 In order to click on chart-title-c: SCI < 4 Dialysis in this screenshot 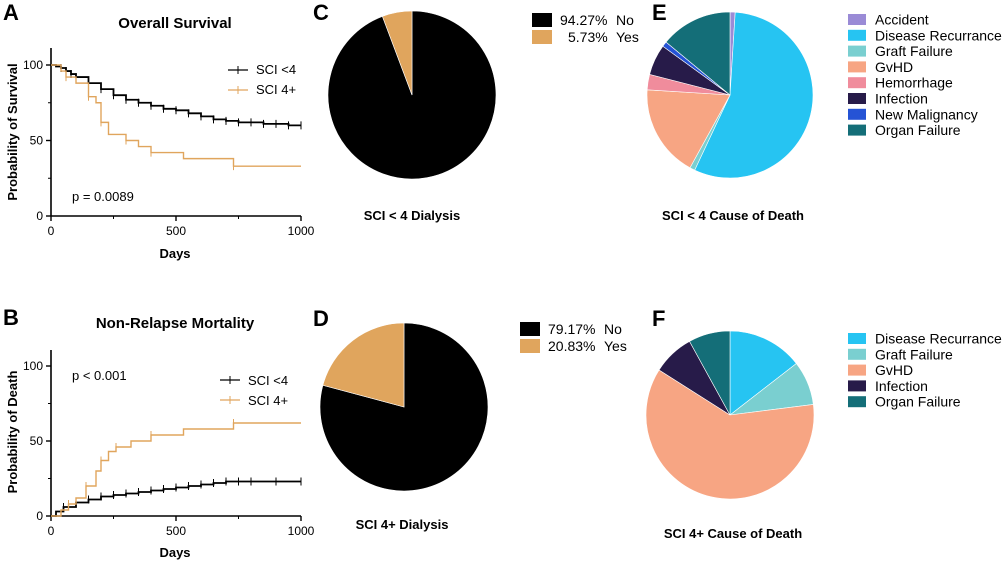, I will do `click(412, 215)`.